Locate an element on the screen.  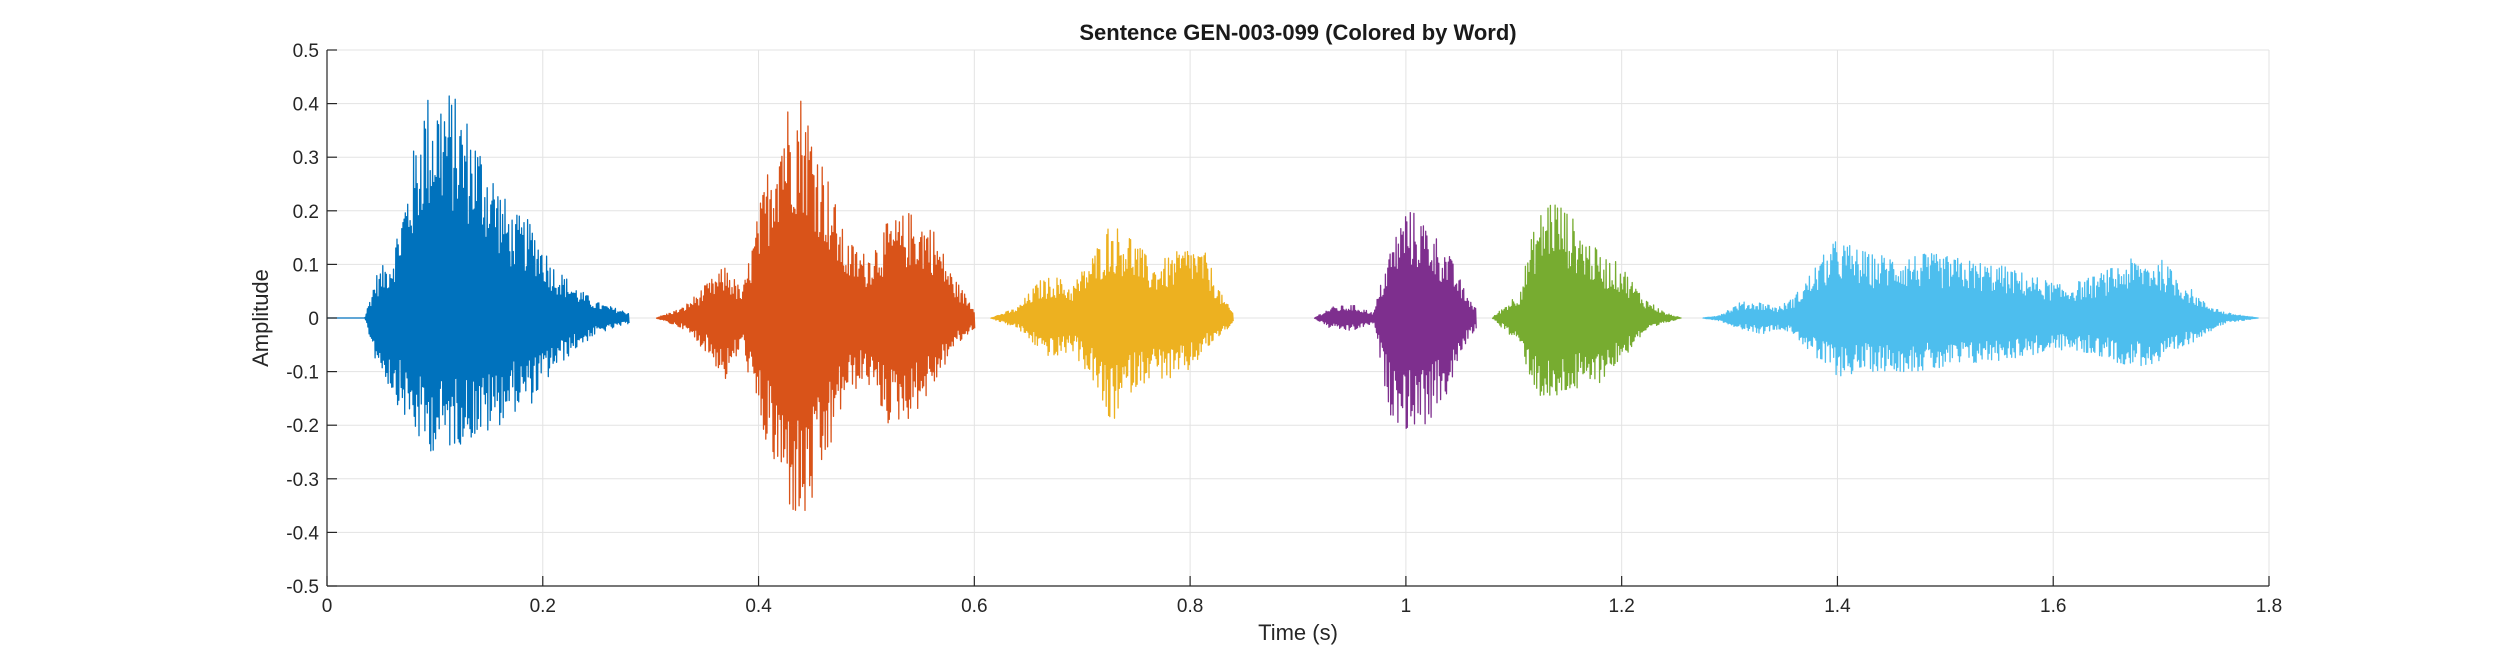
x-tick-label: 1 is located at coordinates (1406, 606).